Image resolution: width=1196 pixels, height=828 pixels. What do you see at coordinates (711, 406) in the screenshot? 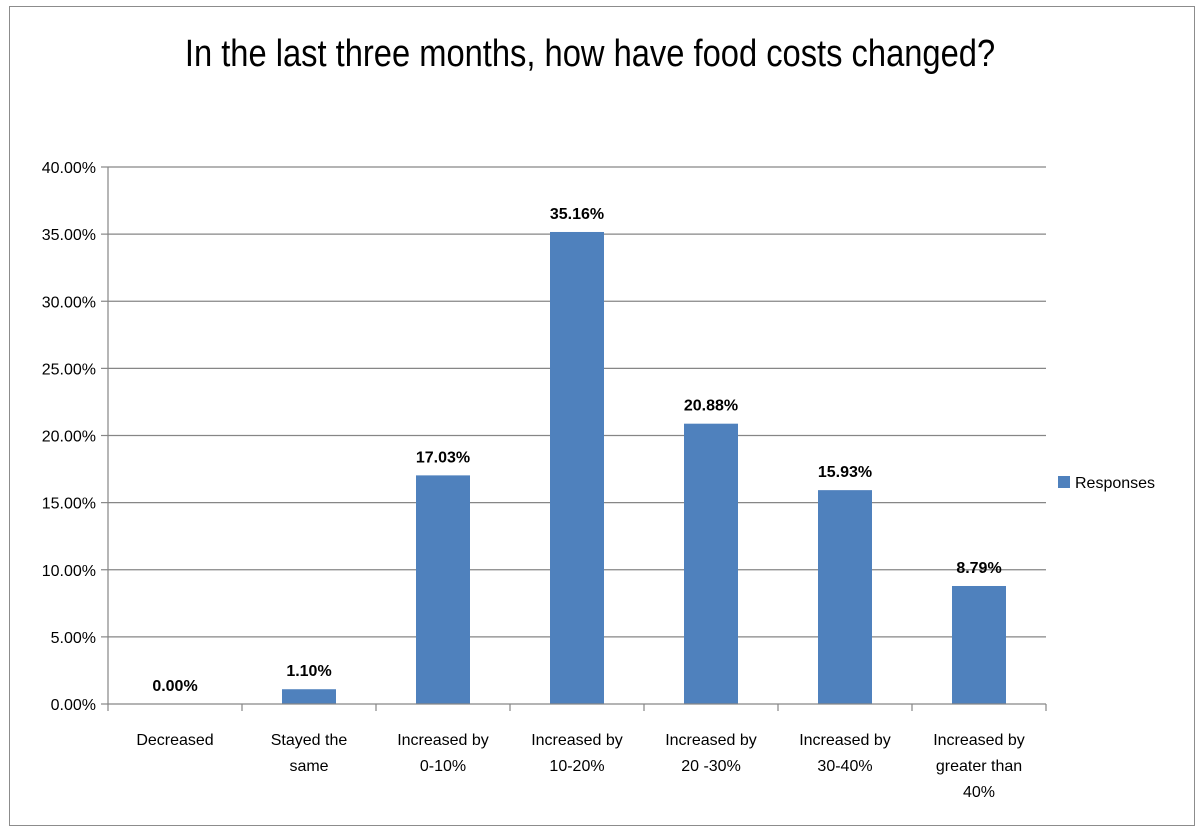
I see `data-label: 20.88%` at bounding box center [711, 406].